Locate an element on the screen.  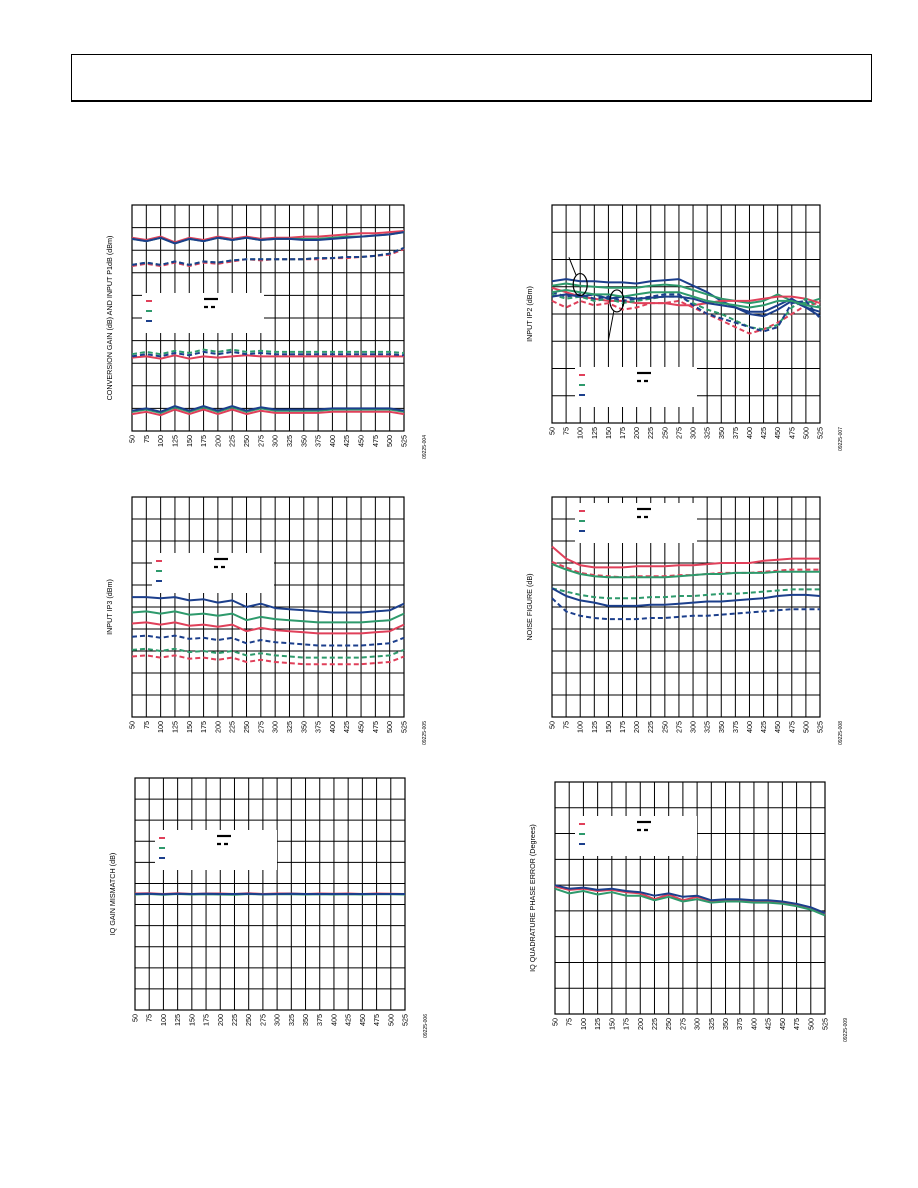
x-tick-label: 450 is located at coordinates (362, 1020).